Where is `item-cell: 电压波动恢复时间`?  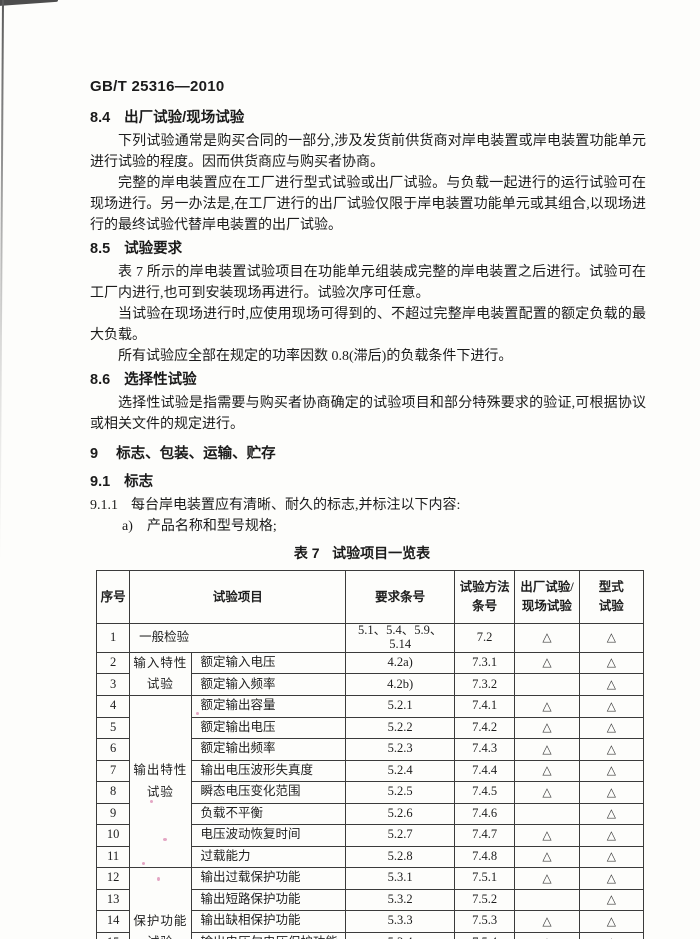 item-cell: 电压波动恢复时间 is located at coordinates (268, 835).